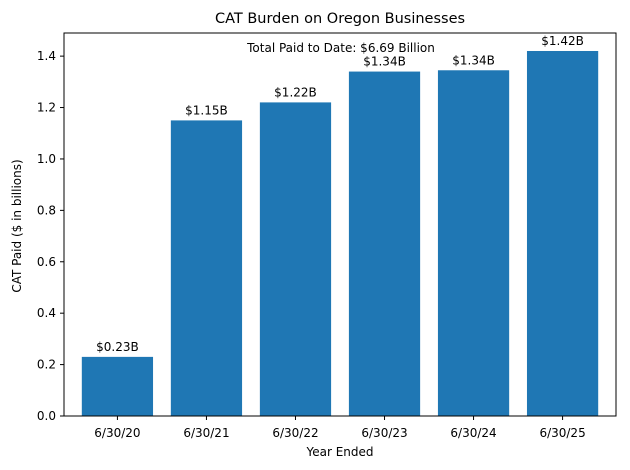  What do you see at coordinates (17, 225) in the screenshot?
I see `y-axis-label: CAT Paid ($ in billions)` at bounding box center [17, 225].